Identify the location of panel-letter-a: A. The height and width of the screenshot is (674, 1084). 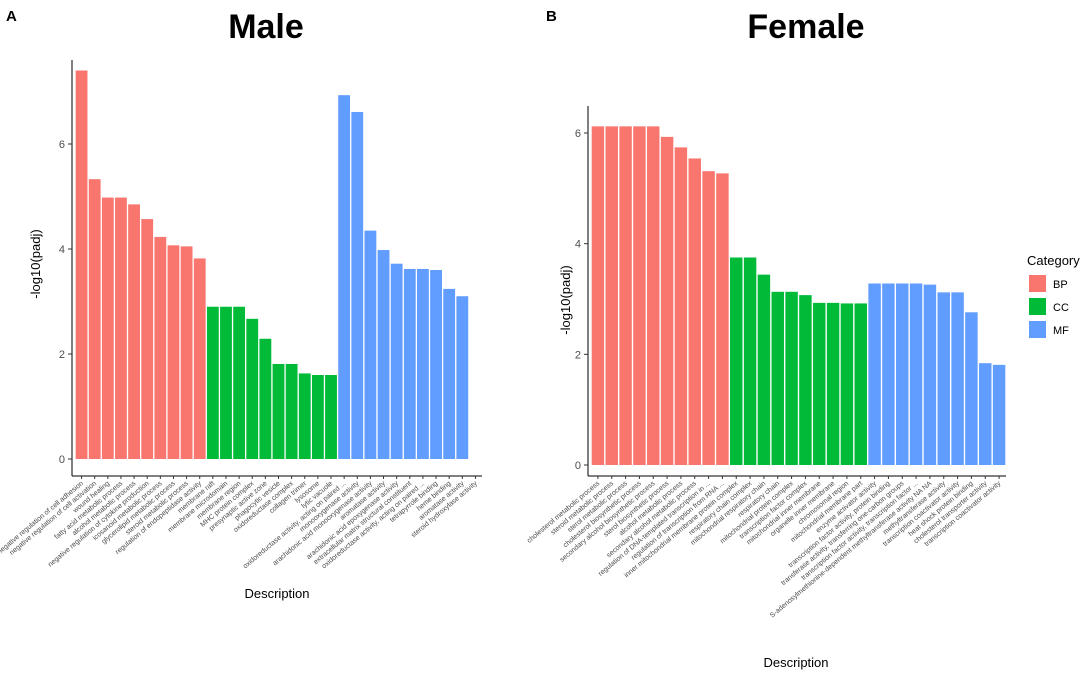
(11, 16).